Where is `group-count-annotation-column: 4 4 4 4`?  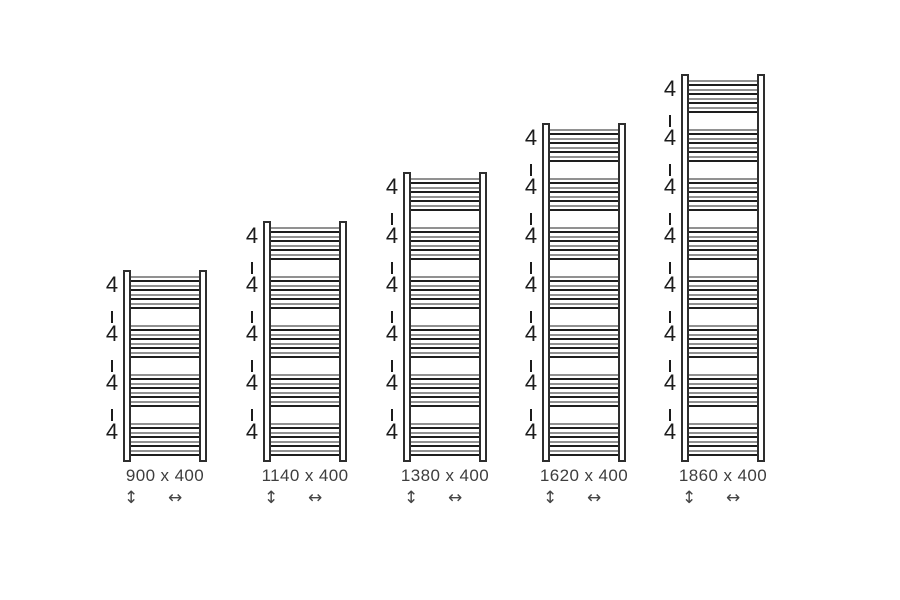
group-count-annotation-column: 4 4 4 4 is located at coordinates (112, 366).